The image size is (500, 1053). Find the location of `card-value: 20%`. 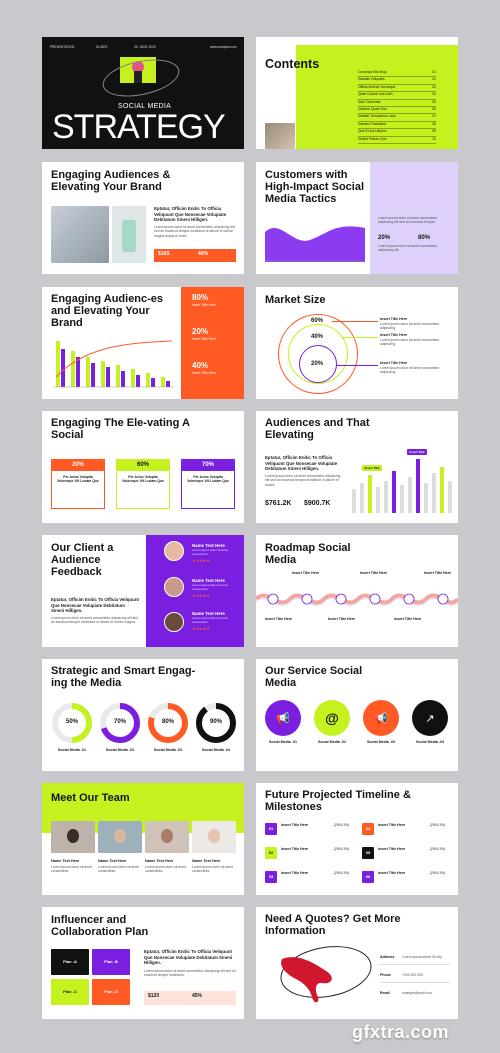

card-value: 20% is located at coordinates (78, 465).